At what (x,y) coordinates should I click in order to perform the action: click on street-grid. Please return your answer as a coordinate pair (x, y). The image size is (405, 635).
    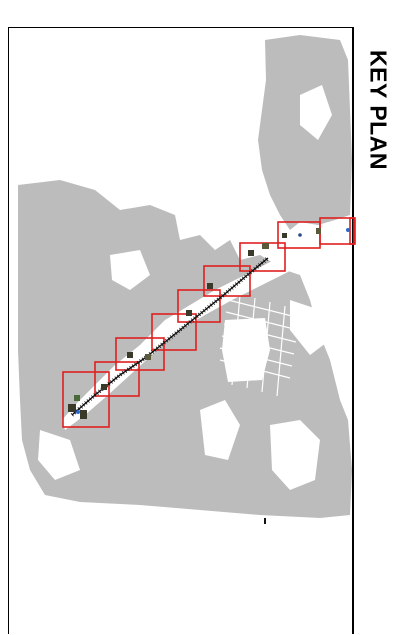
    Looking at the image, I should click on (260, 345).